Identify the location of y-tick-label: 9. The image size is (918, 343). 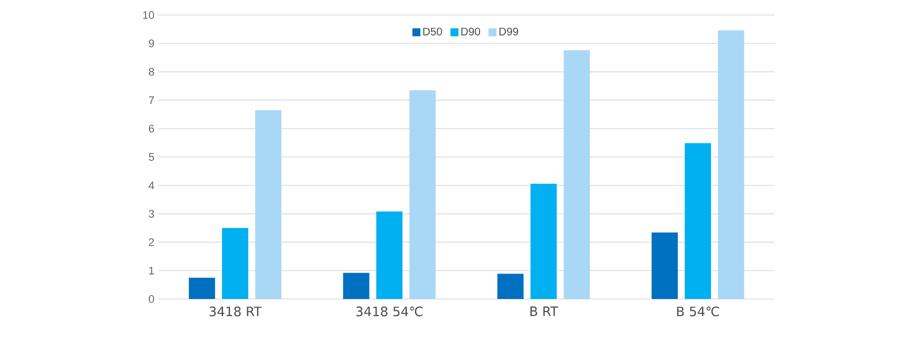
(151, 44).